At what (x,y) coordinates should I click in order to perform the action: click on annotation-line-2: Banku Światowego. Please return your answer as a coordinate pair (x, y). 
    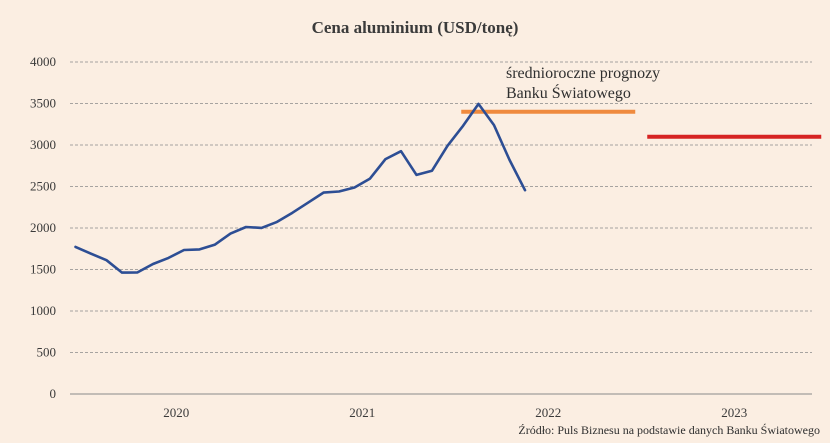
    Looking at the image, I should click on (568, 93).